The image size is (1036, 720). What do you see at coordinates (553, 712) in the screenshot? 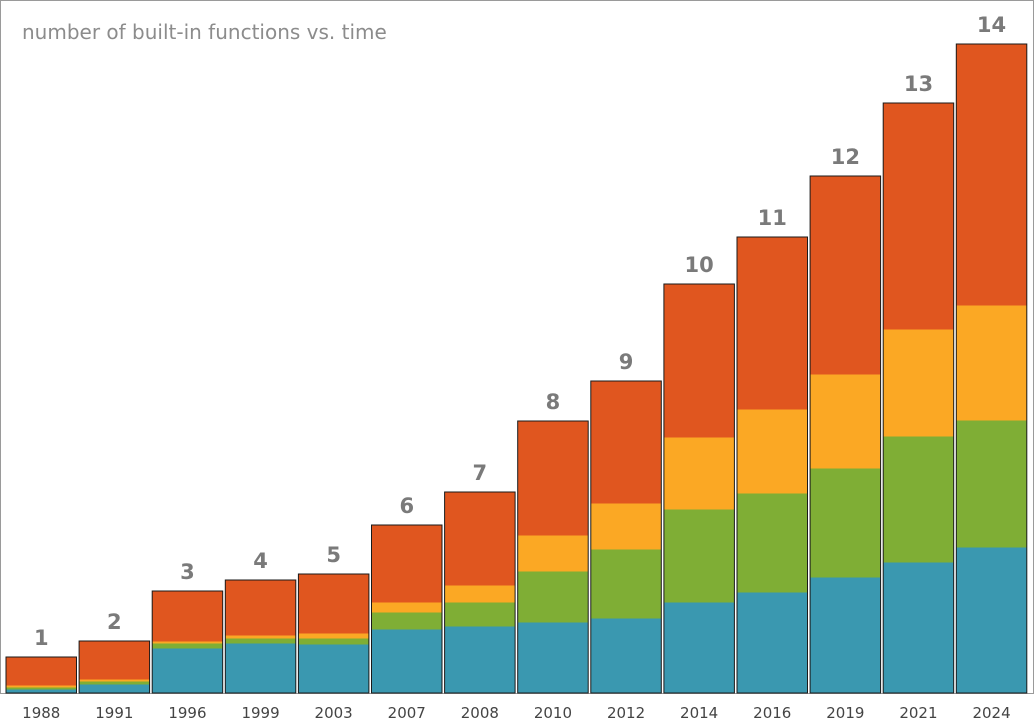
I see `x-tick-label: 2010` at bounding box center [553, 712].